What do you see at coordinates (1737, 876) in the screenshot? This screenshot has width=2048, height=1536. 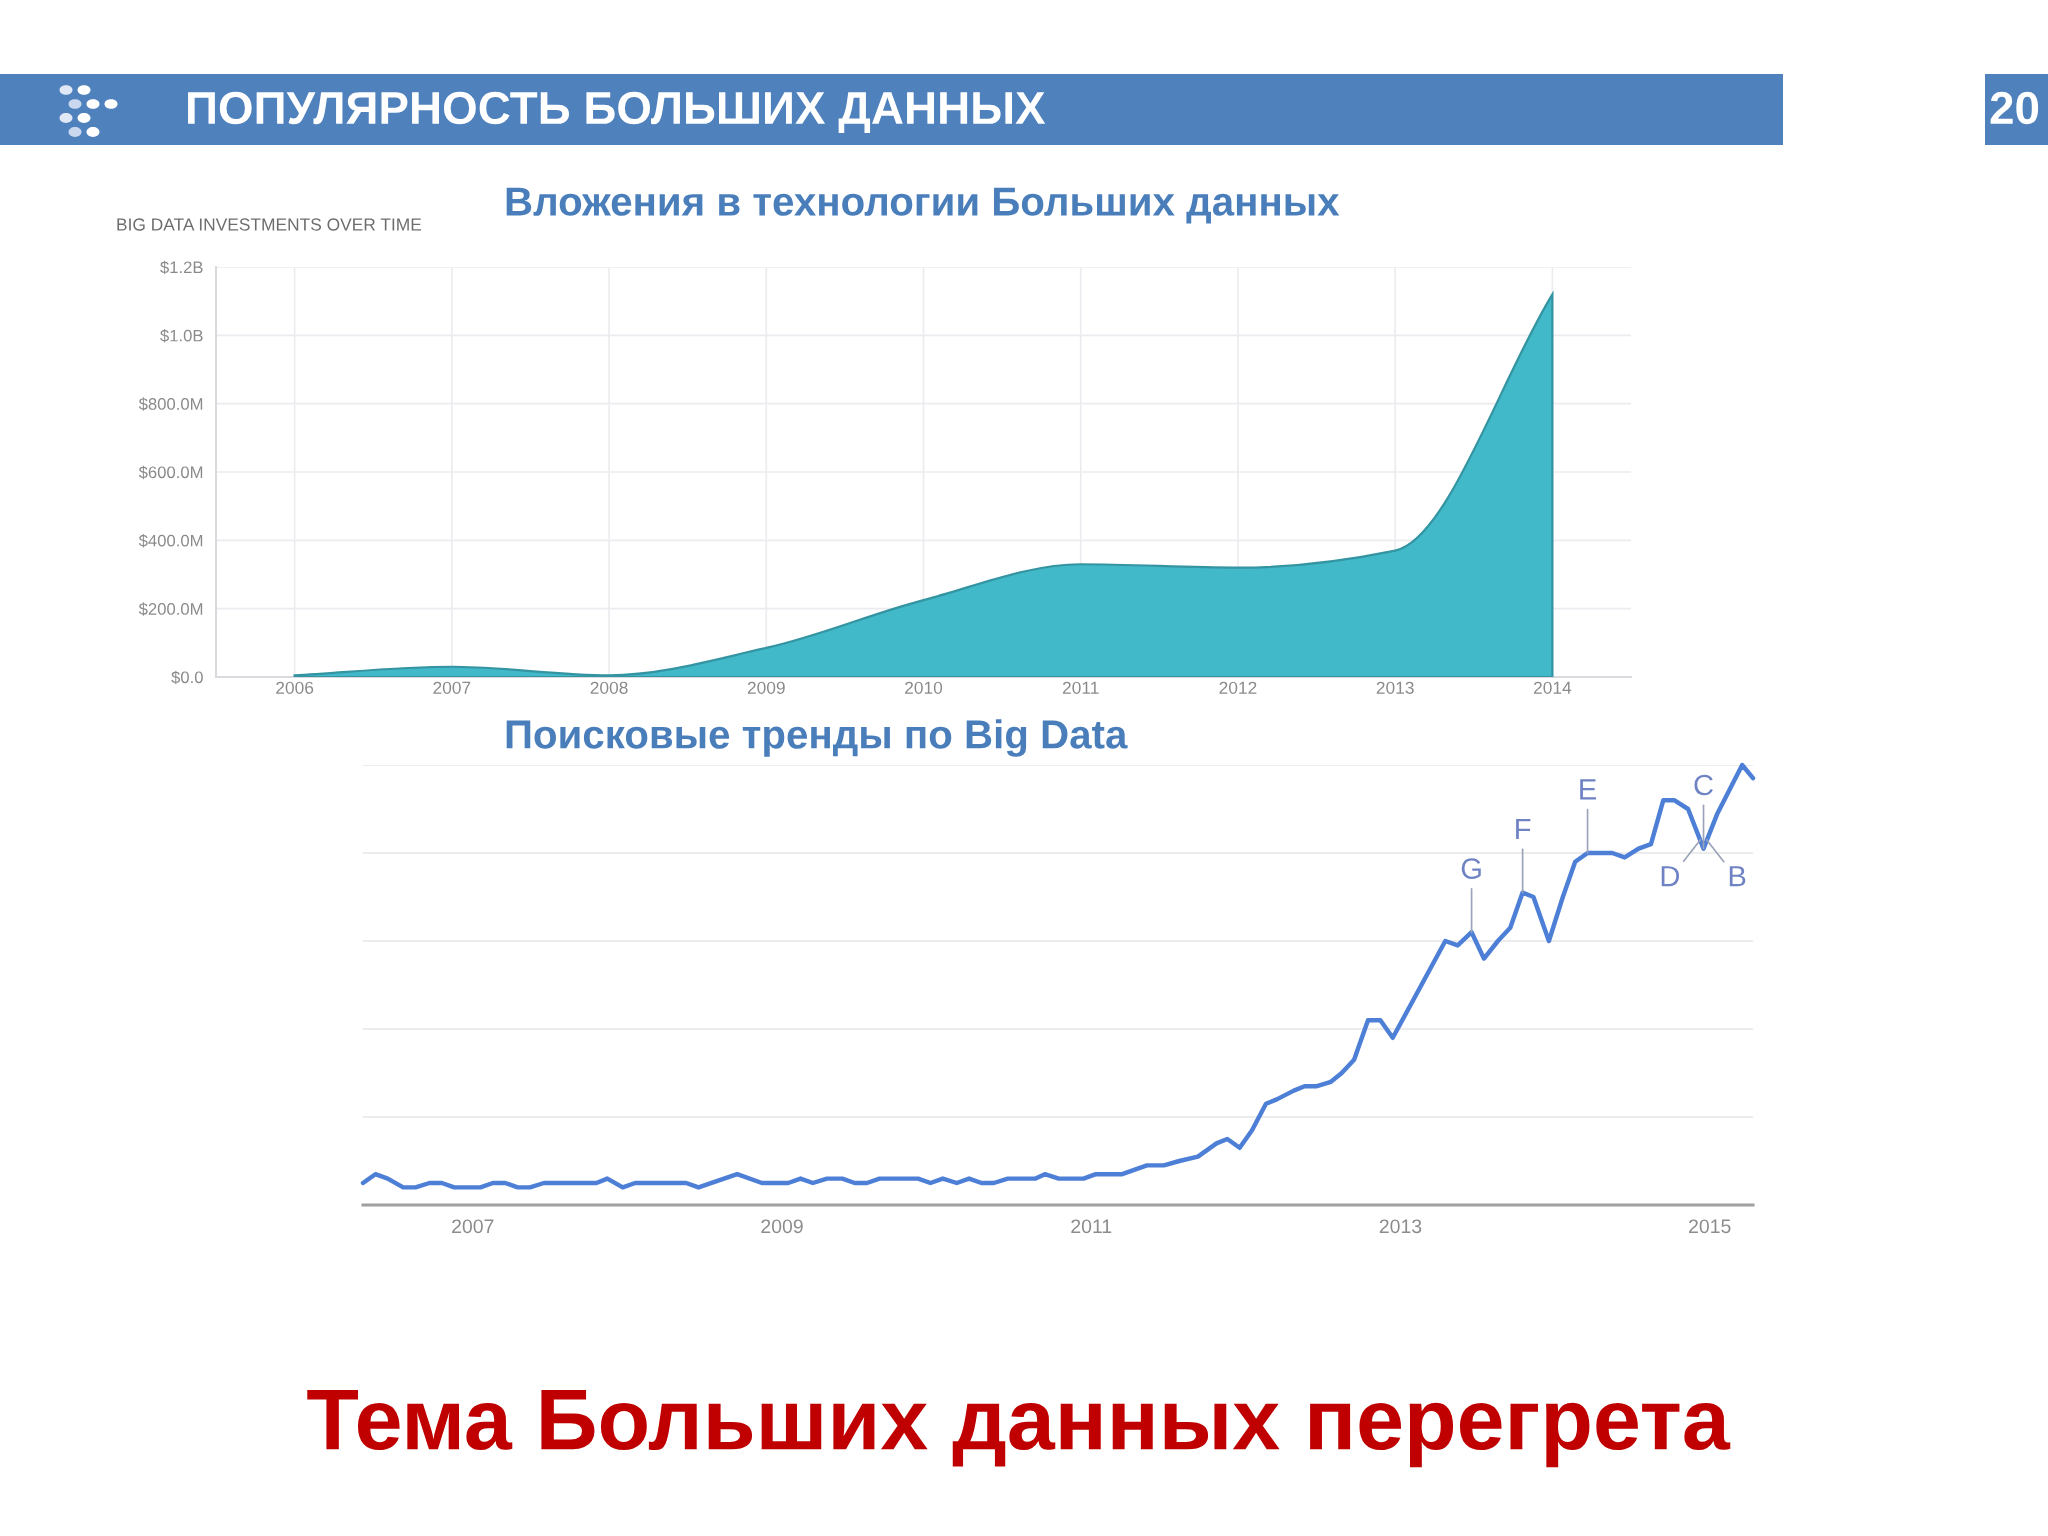 I see `annotation: B` at bounding box center [1737, 876].